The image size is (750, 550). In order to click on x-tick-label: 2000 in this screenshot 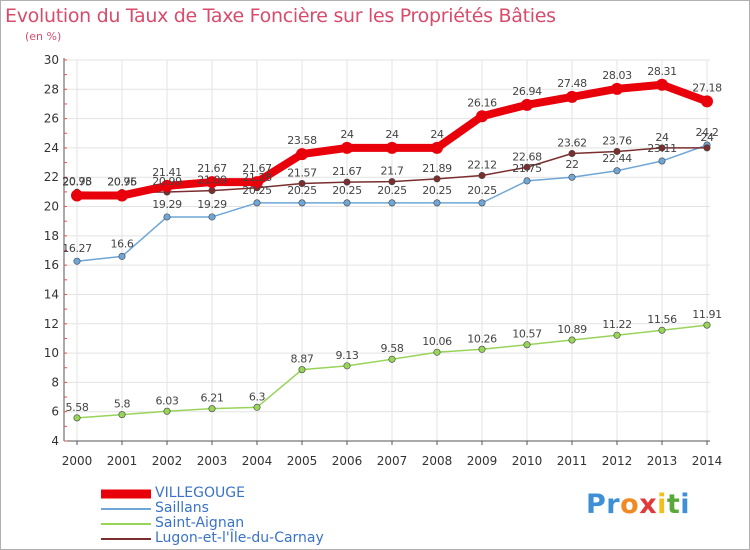, I will do `click(77, 461)`.